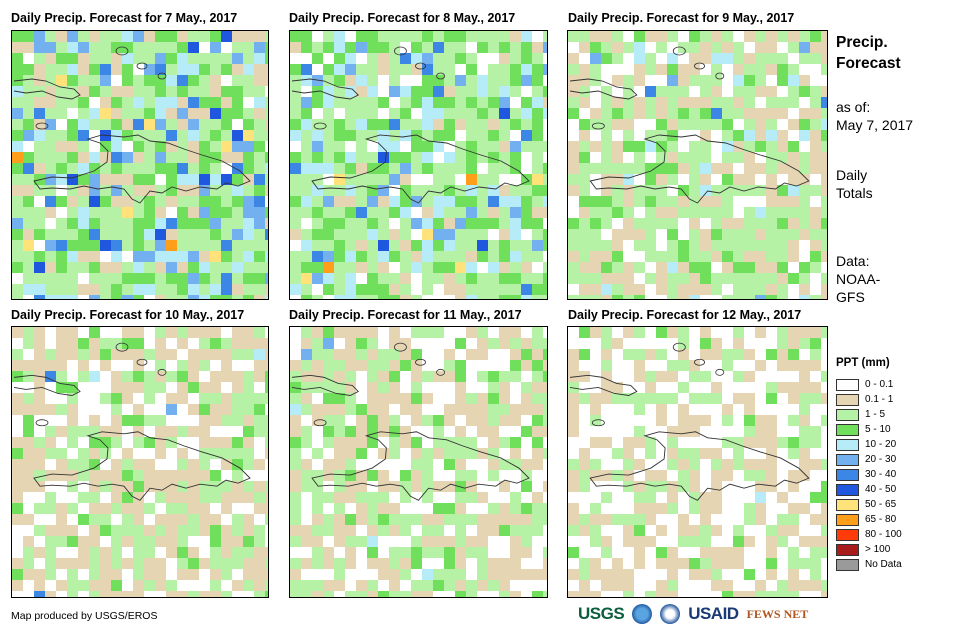 This screenshot has height=635, width=970. What do you see at coordinates (685, 315) in the screenshot?
I see `panel-title-6: Daily Precip. Forecast for 12 May., 2017` at bounding box center [685, 315].